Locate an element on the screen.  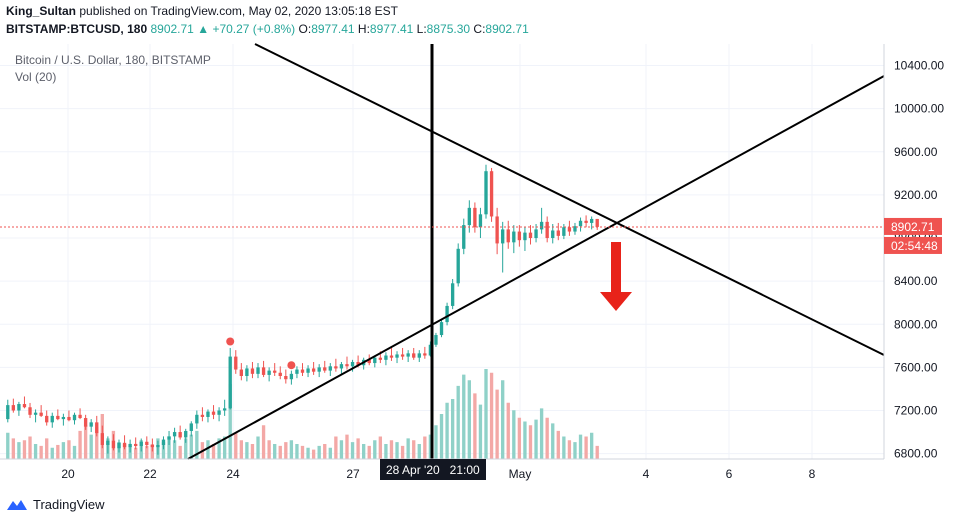
last-price-tag: 8902.71 02:54:48 is located at coordinates (913, 235).